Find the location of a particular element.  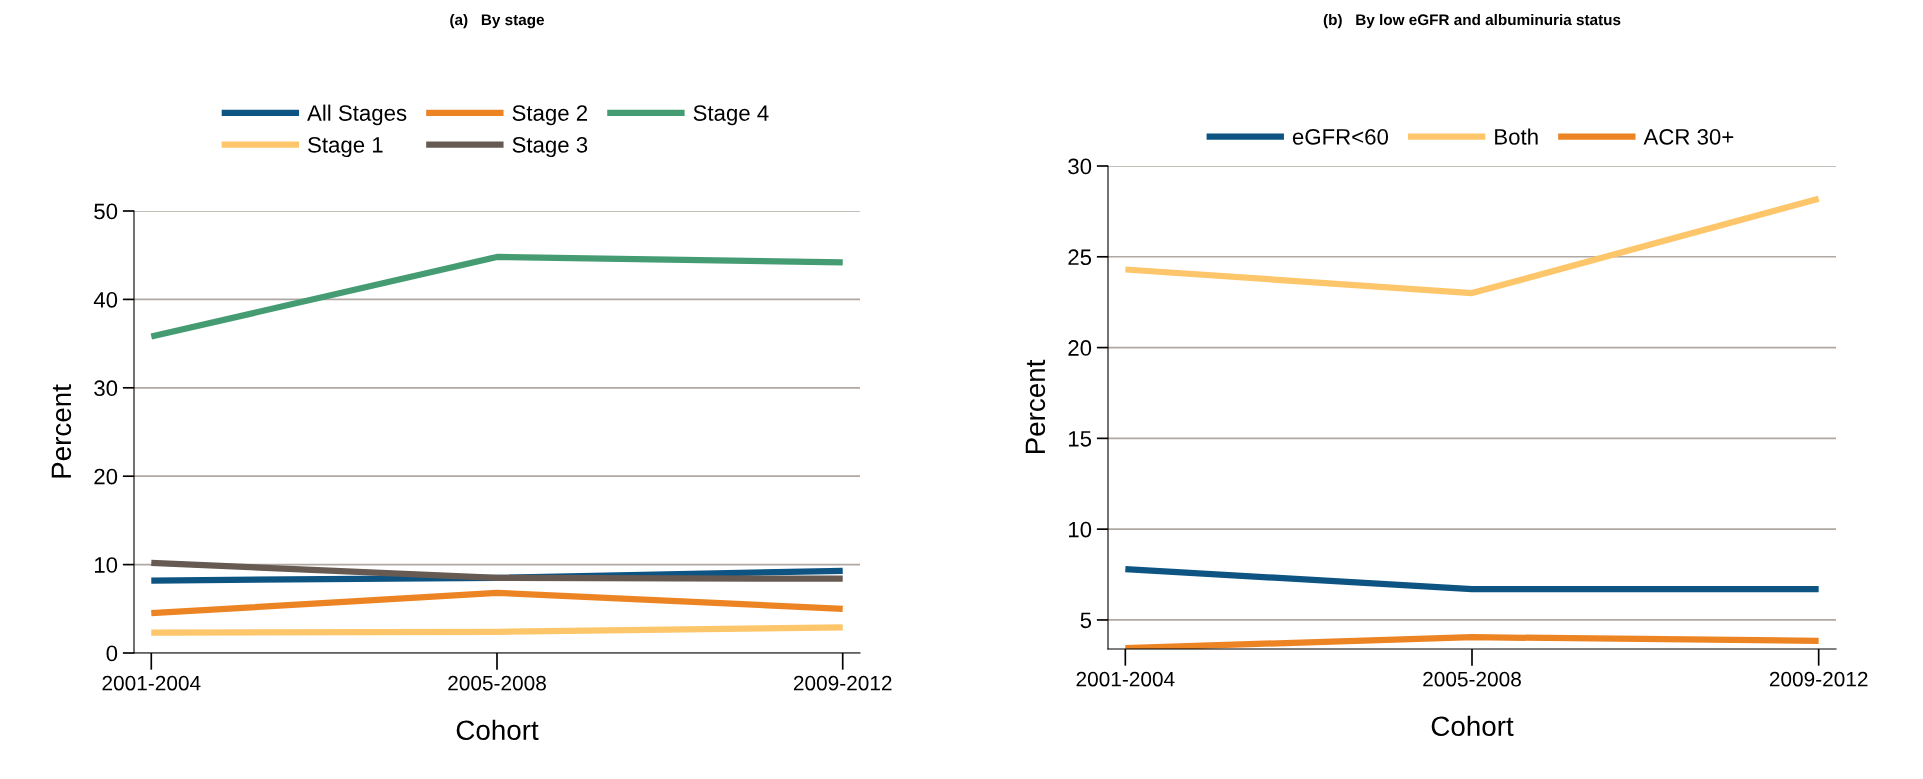

legend-label: Stage 2 is located at coordinates (550, 115).